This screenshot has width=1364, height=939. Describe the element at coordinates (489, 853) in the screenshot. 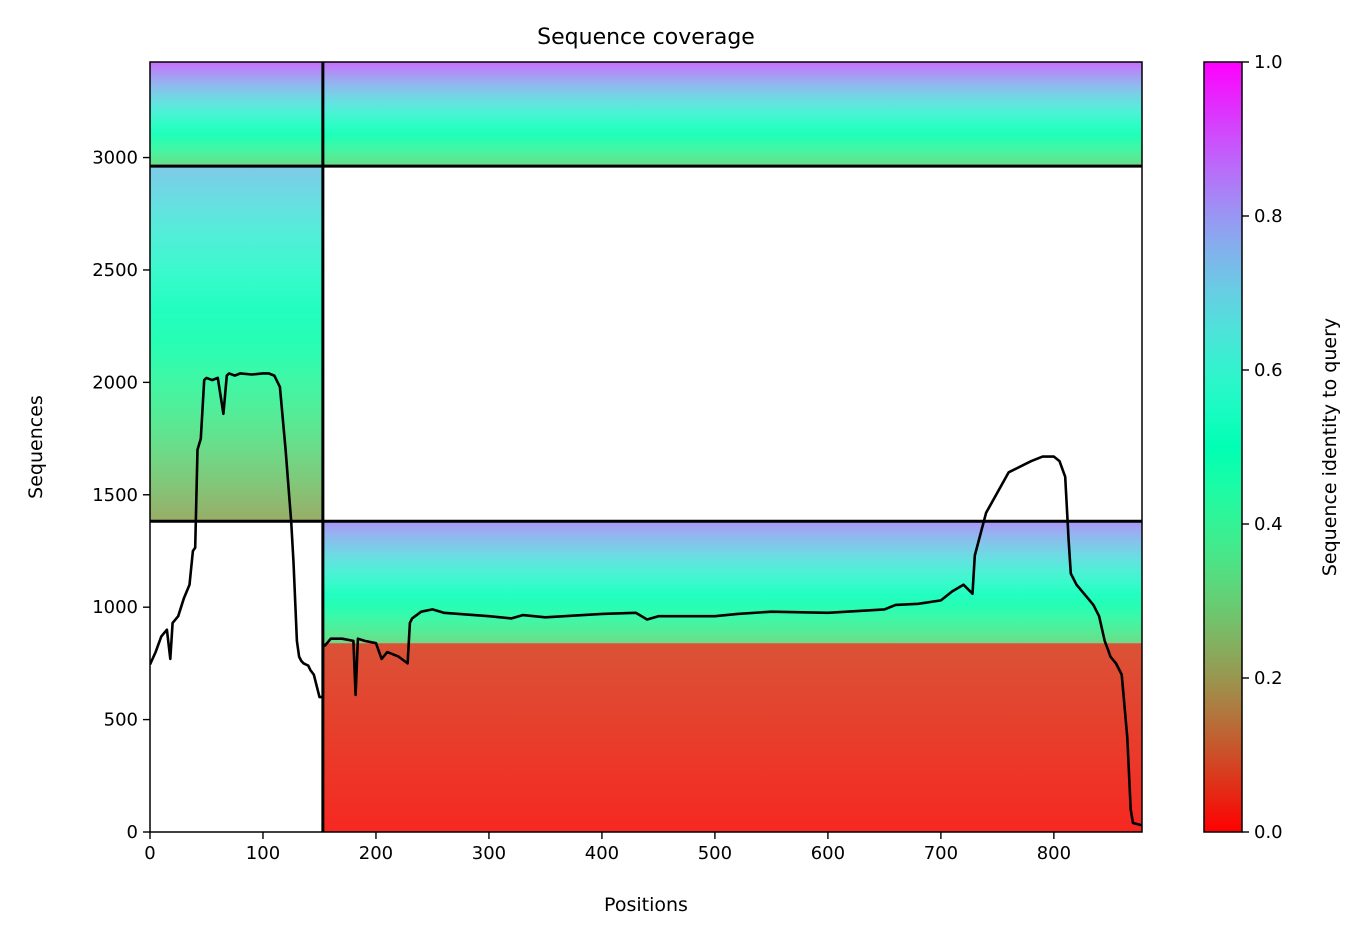

I see `x-tick-label: 300` at that location.